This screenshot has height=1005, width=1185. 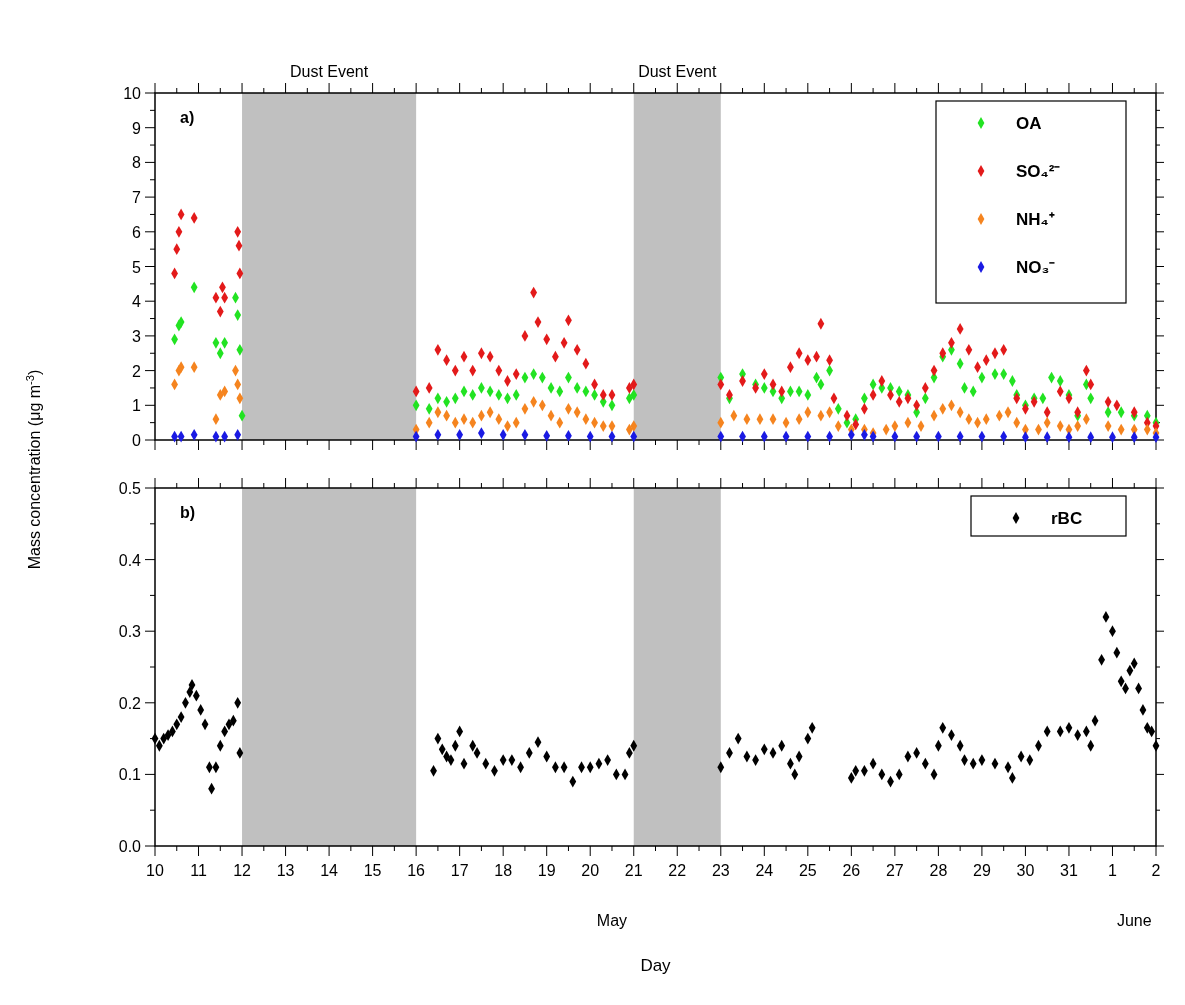 What do you see at coordinates (155, 870) in the screenshot?
I see `x-tick-label: 10` at bounding box center [155, 870].